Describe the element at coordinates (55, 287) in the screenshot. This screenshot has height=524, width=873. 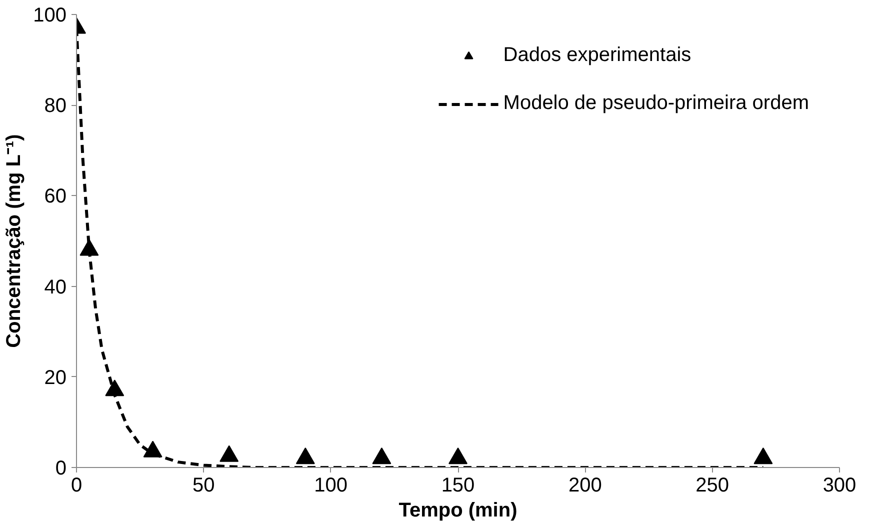
I see `y-tick-label: 40` at that location.